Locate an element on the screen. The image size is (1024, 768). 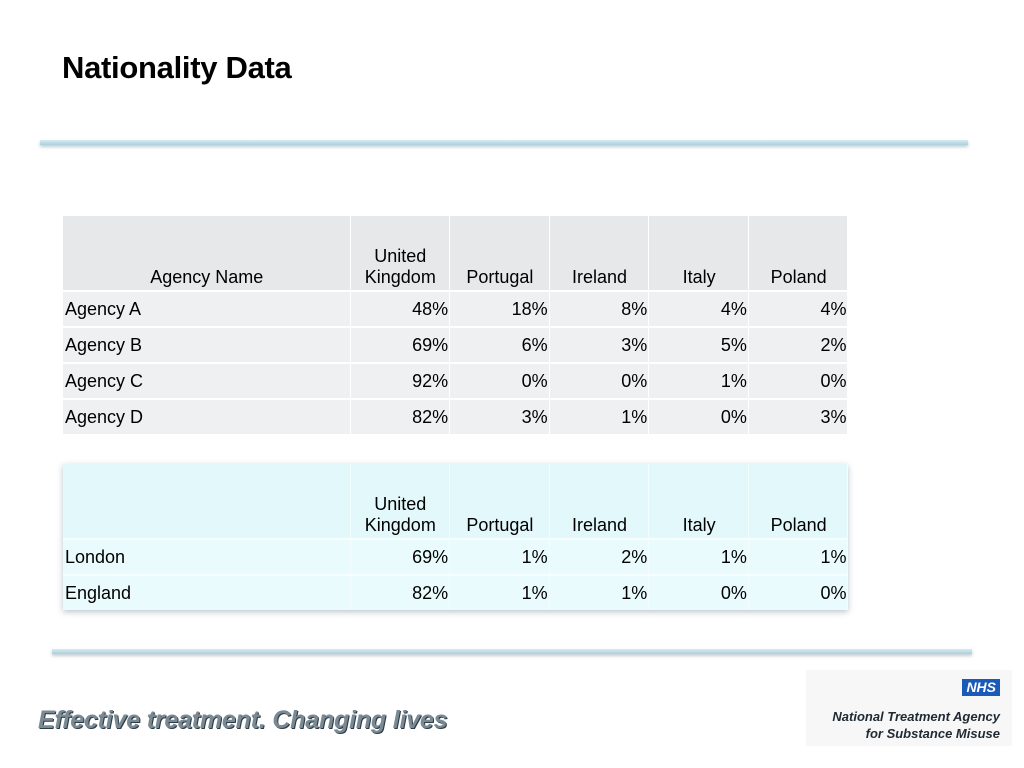
org-name-line2: for Substance Misuse is located at coordinates (932, 733).